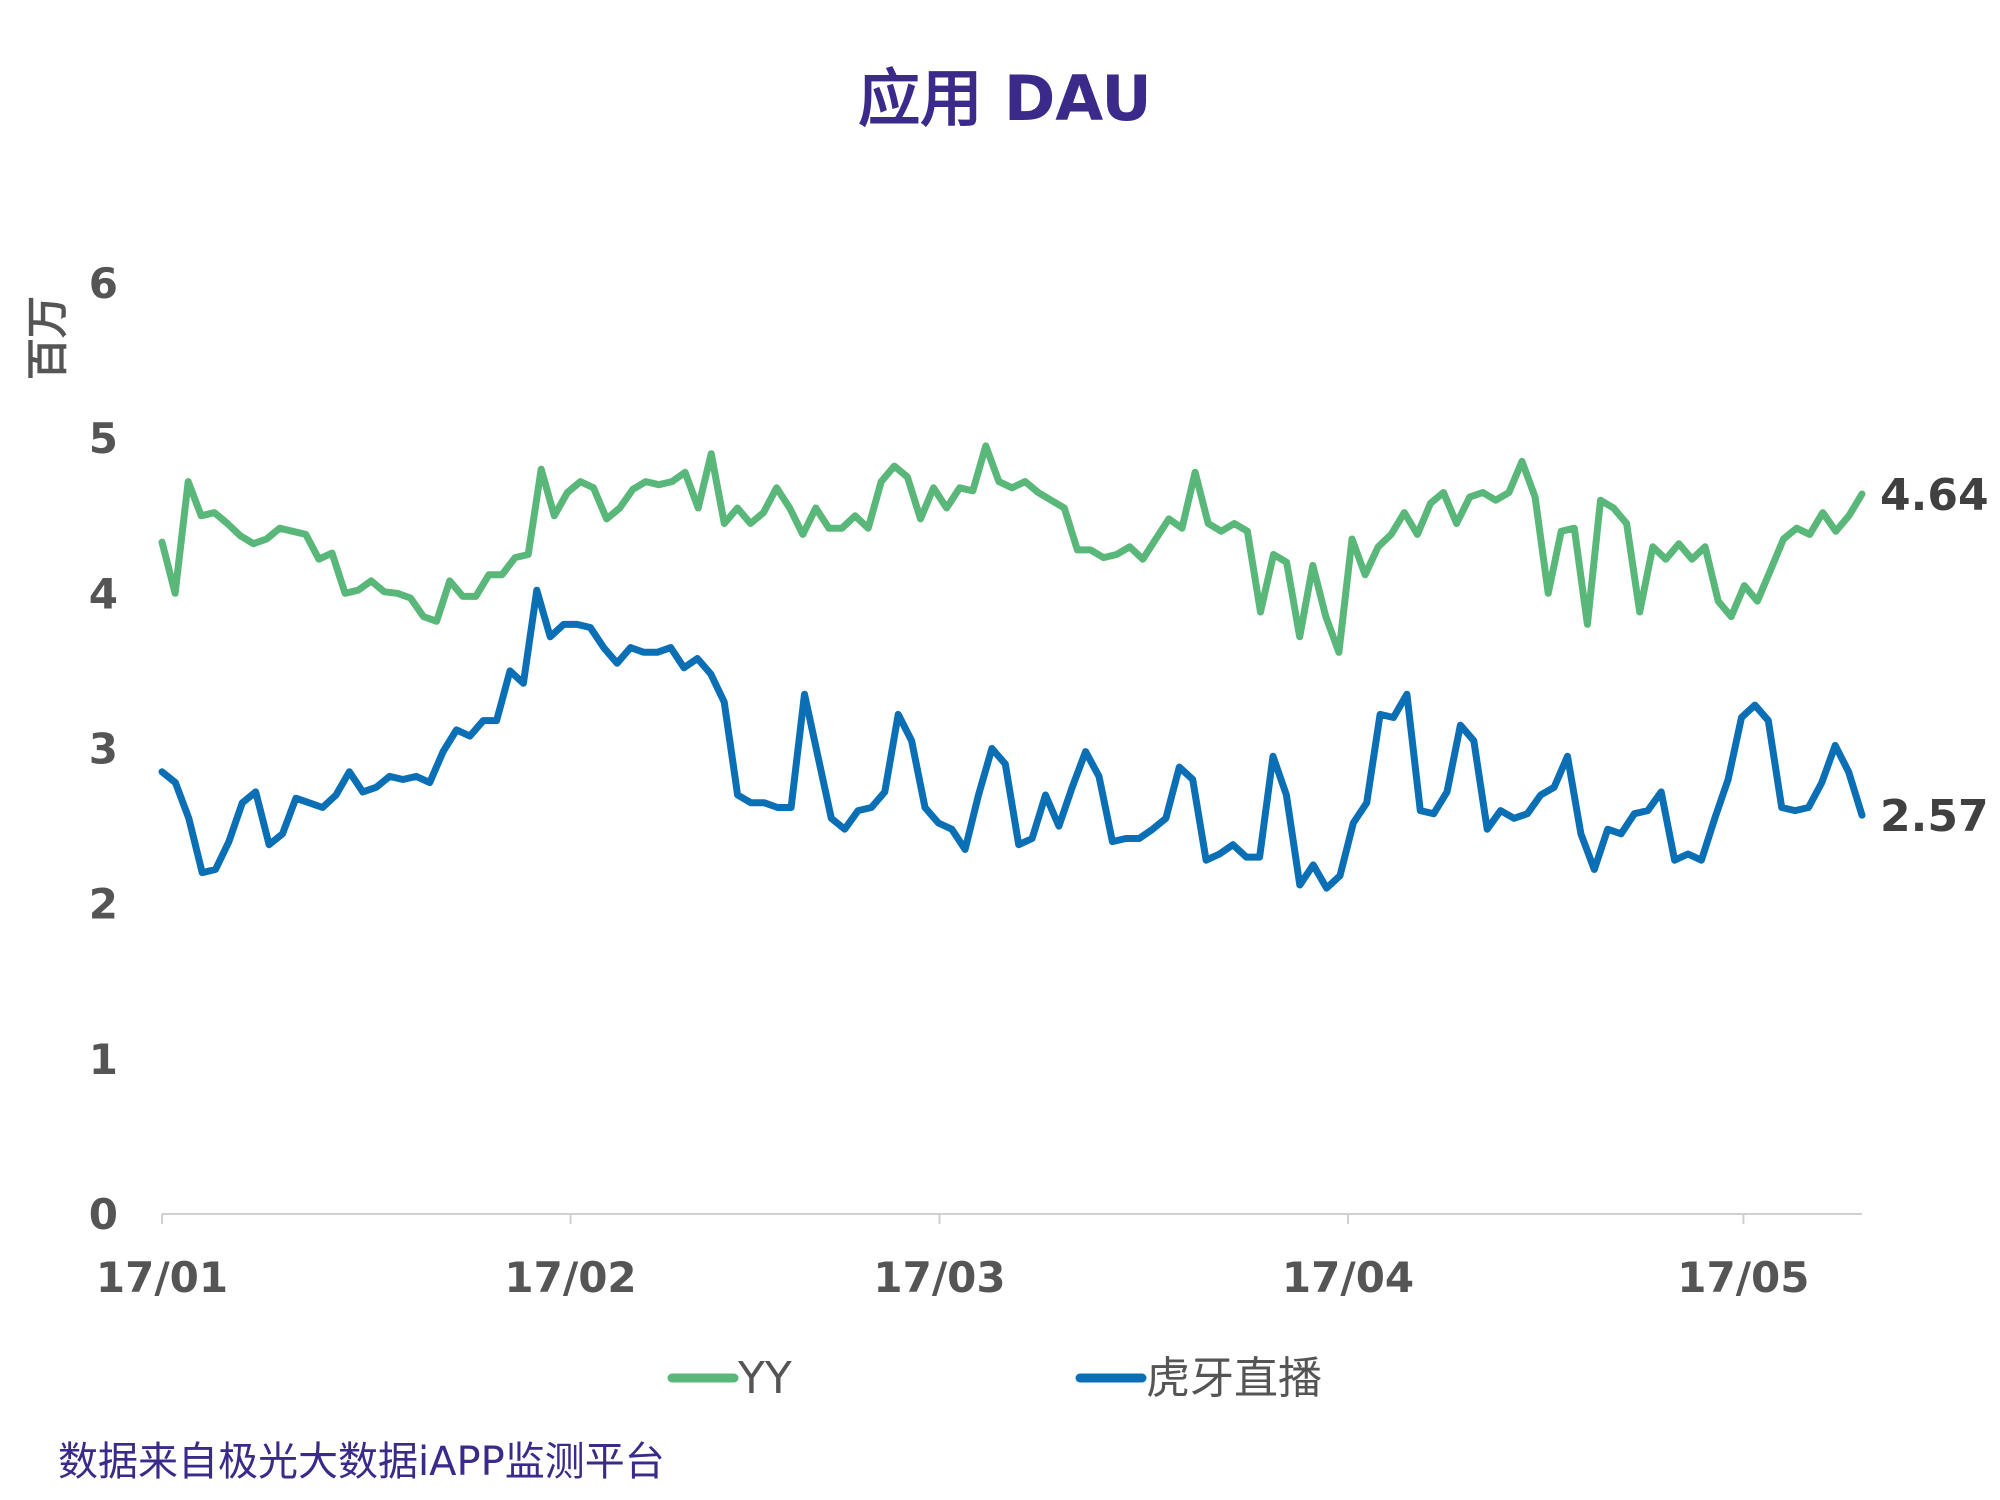 The image size is (2000, 1500). What do you see at coordinates (103, 283) in the screenshot?
I see `y-tick-label: 6` at bounding box center [103, 283].